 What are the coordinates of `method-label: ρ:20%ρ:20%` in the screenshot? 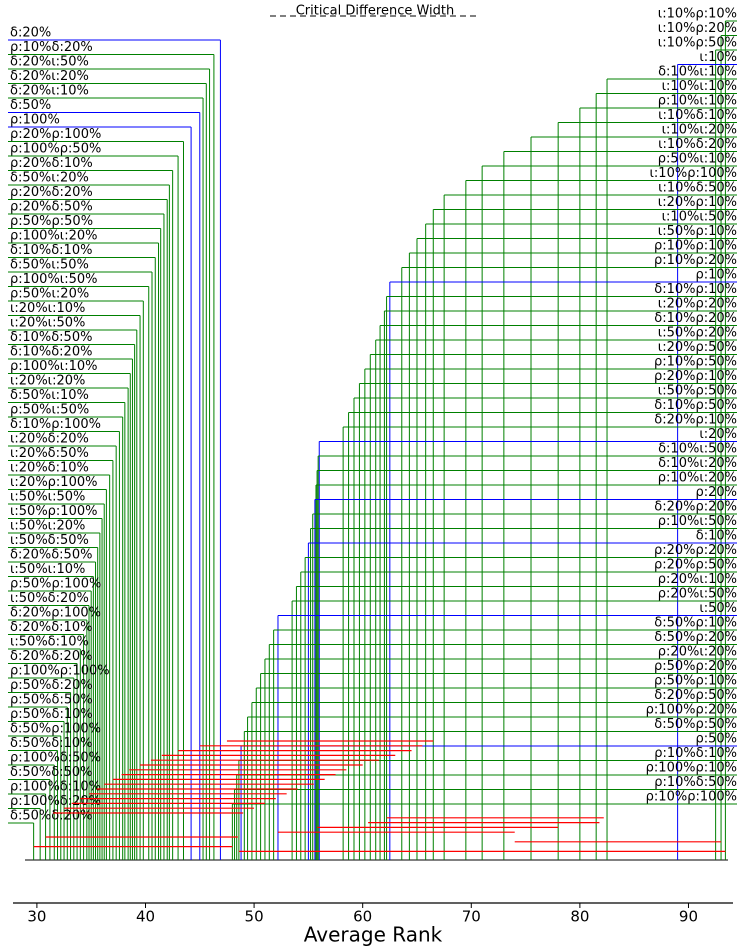 It's located at (695, 550).